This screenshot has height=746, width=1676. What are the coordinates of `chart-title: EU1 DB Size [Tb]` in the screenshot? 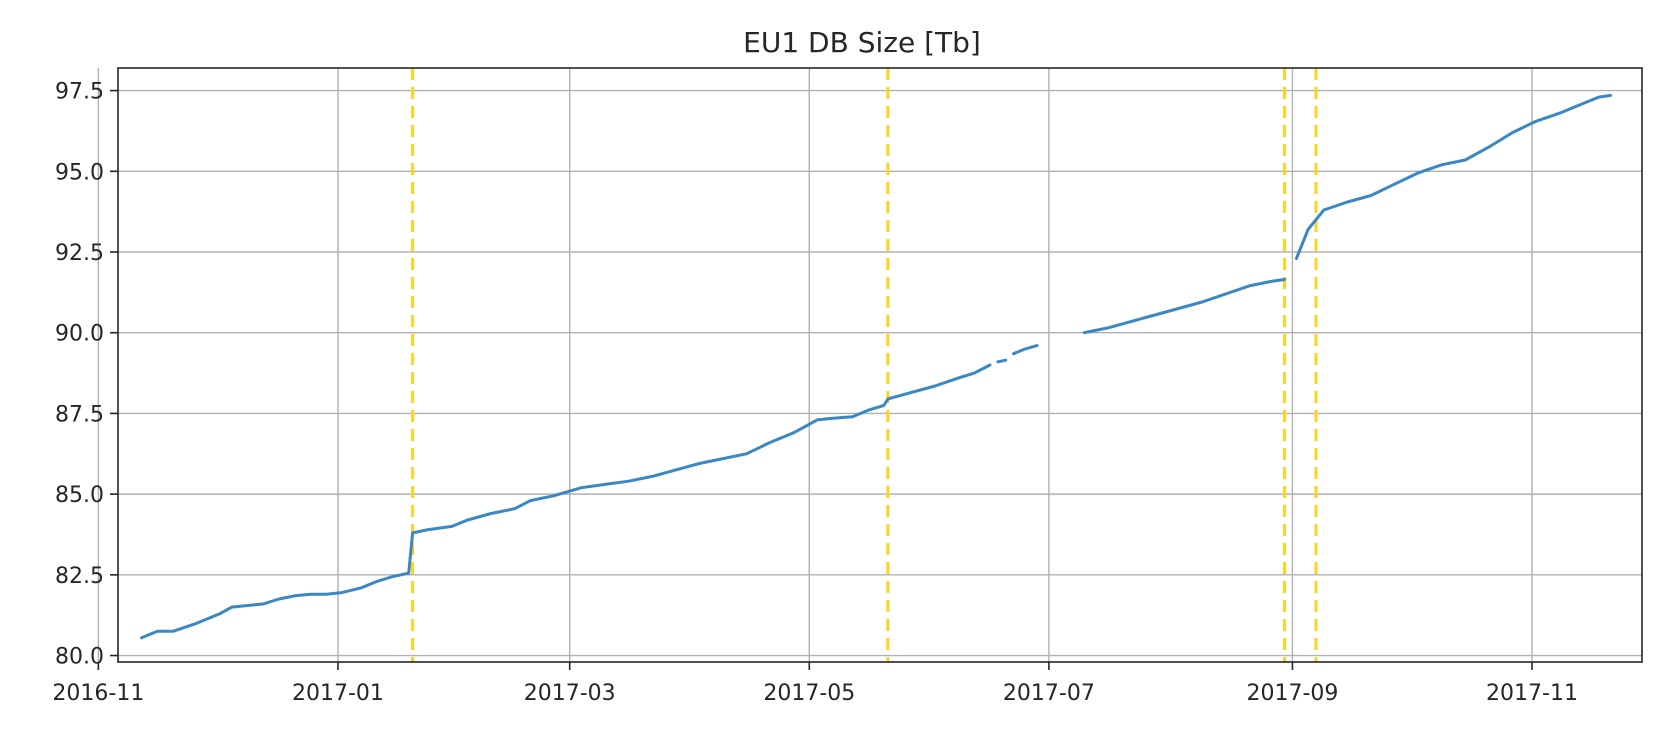 It's located at (862, 42).